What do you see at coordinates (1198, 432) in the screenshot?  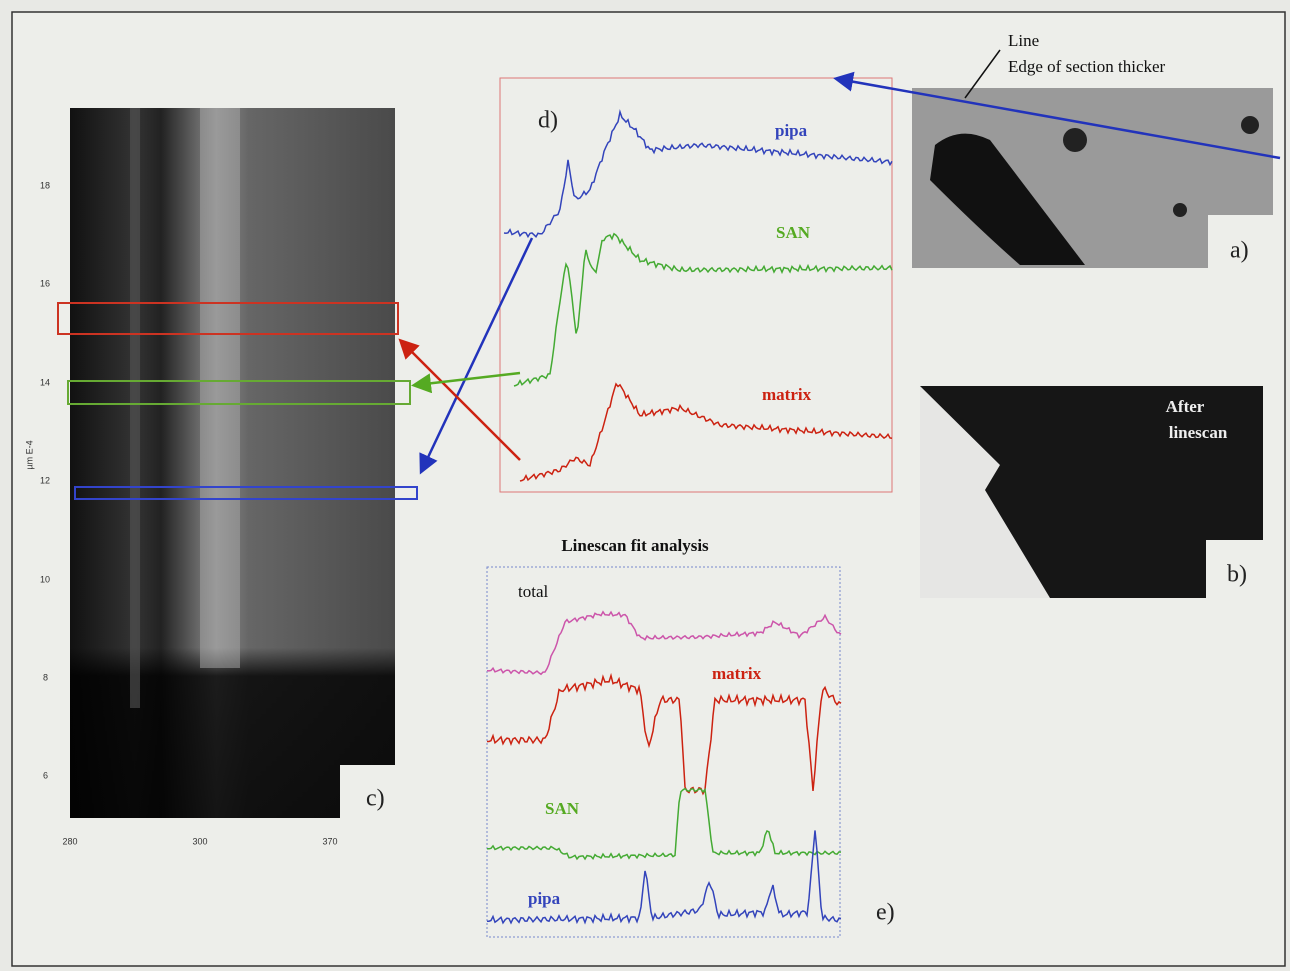 I see `annotation: linescan` at bounding box center [1198, 432].